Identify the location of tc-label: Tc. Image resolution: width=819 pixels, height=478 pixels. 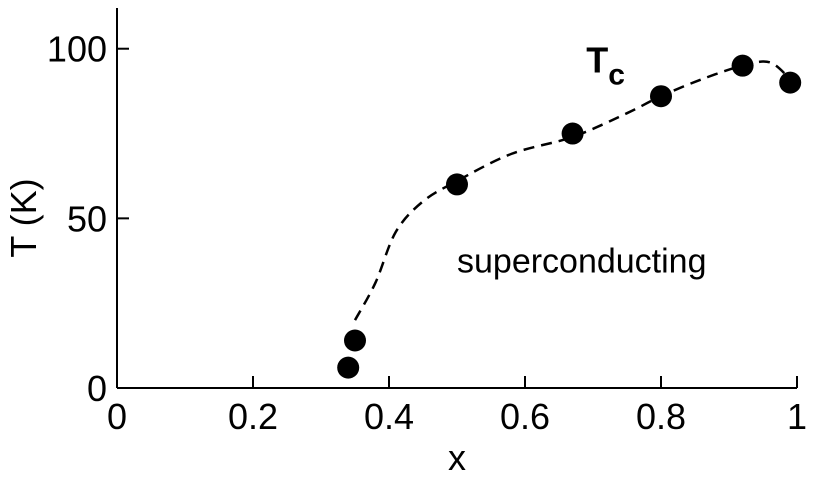
(605, 65).